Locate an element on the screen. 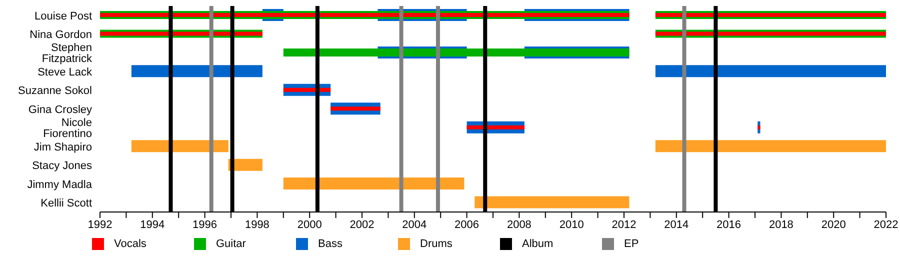  legend-label: Vocals is located at coordinates (130, 244).